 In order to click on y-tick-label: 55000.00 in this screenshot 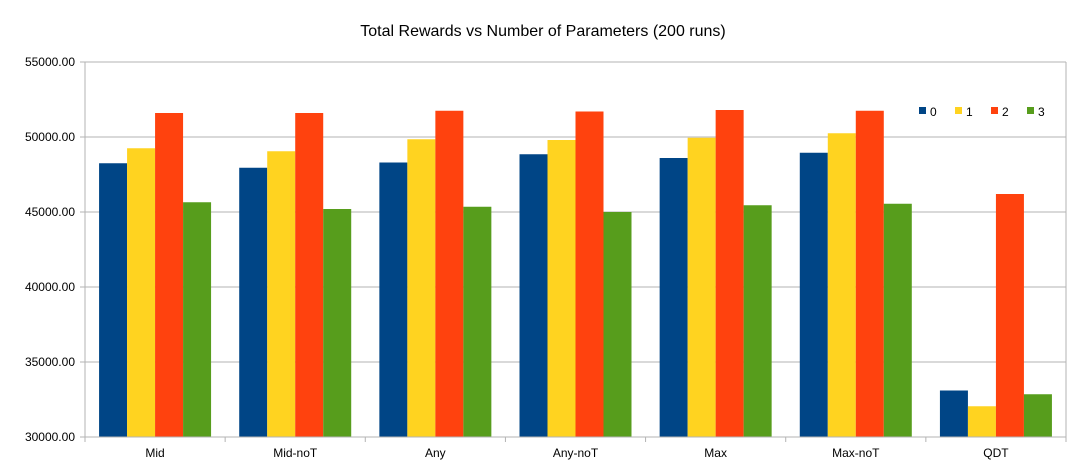, I will do `click(50, 62)`.